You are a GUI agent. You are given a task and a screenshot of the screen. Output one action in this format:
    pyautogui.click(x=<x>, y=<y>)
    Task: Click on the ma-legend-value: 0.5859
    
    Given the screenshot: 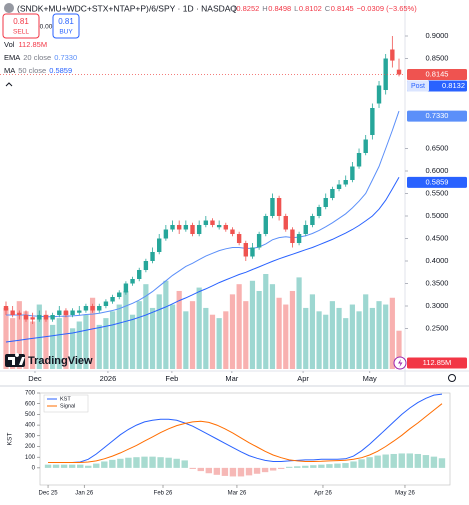 What is the action you would take?
    pyautogui.click(x=60, y=70)
    